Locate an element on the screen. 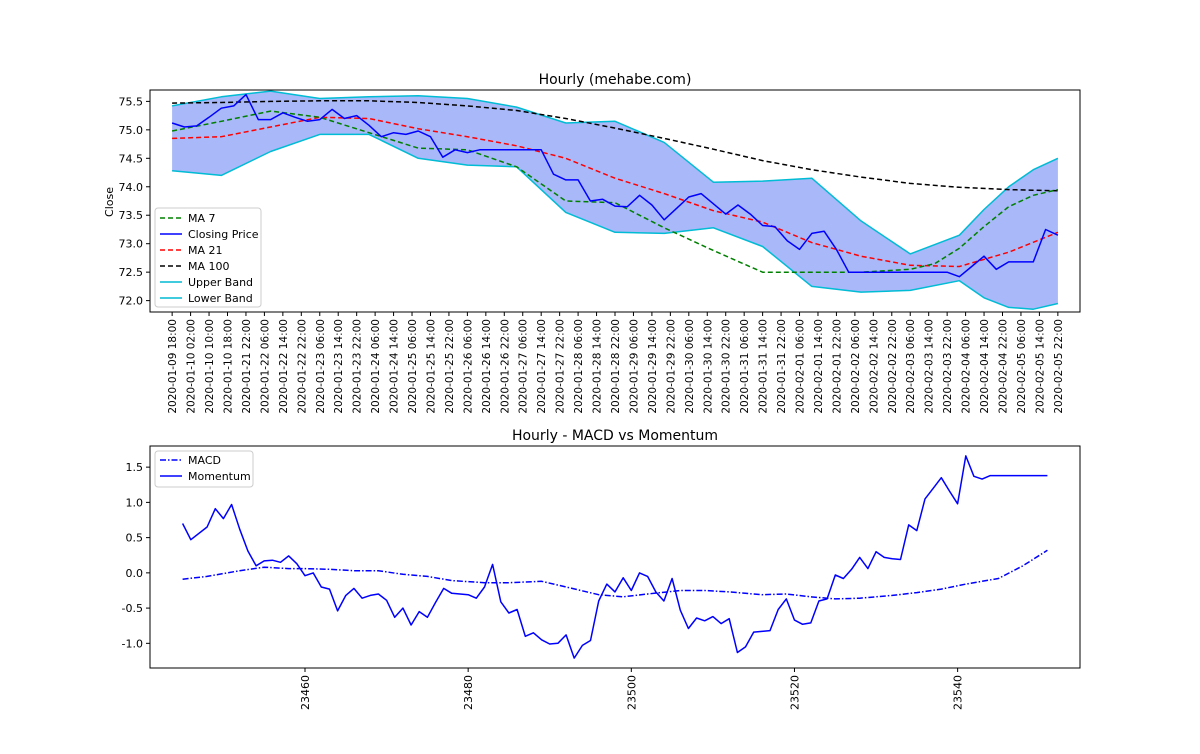  x-tick-label: 2020-02-01 22:00 is located at coordinates (837, 366).